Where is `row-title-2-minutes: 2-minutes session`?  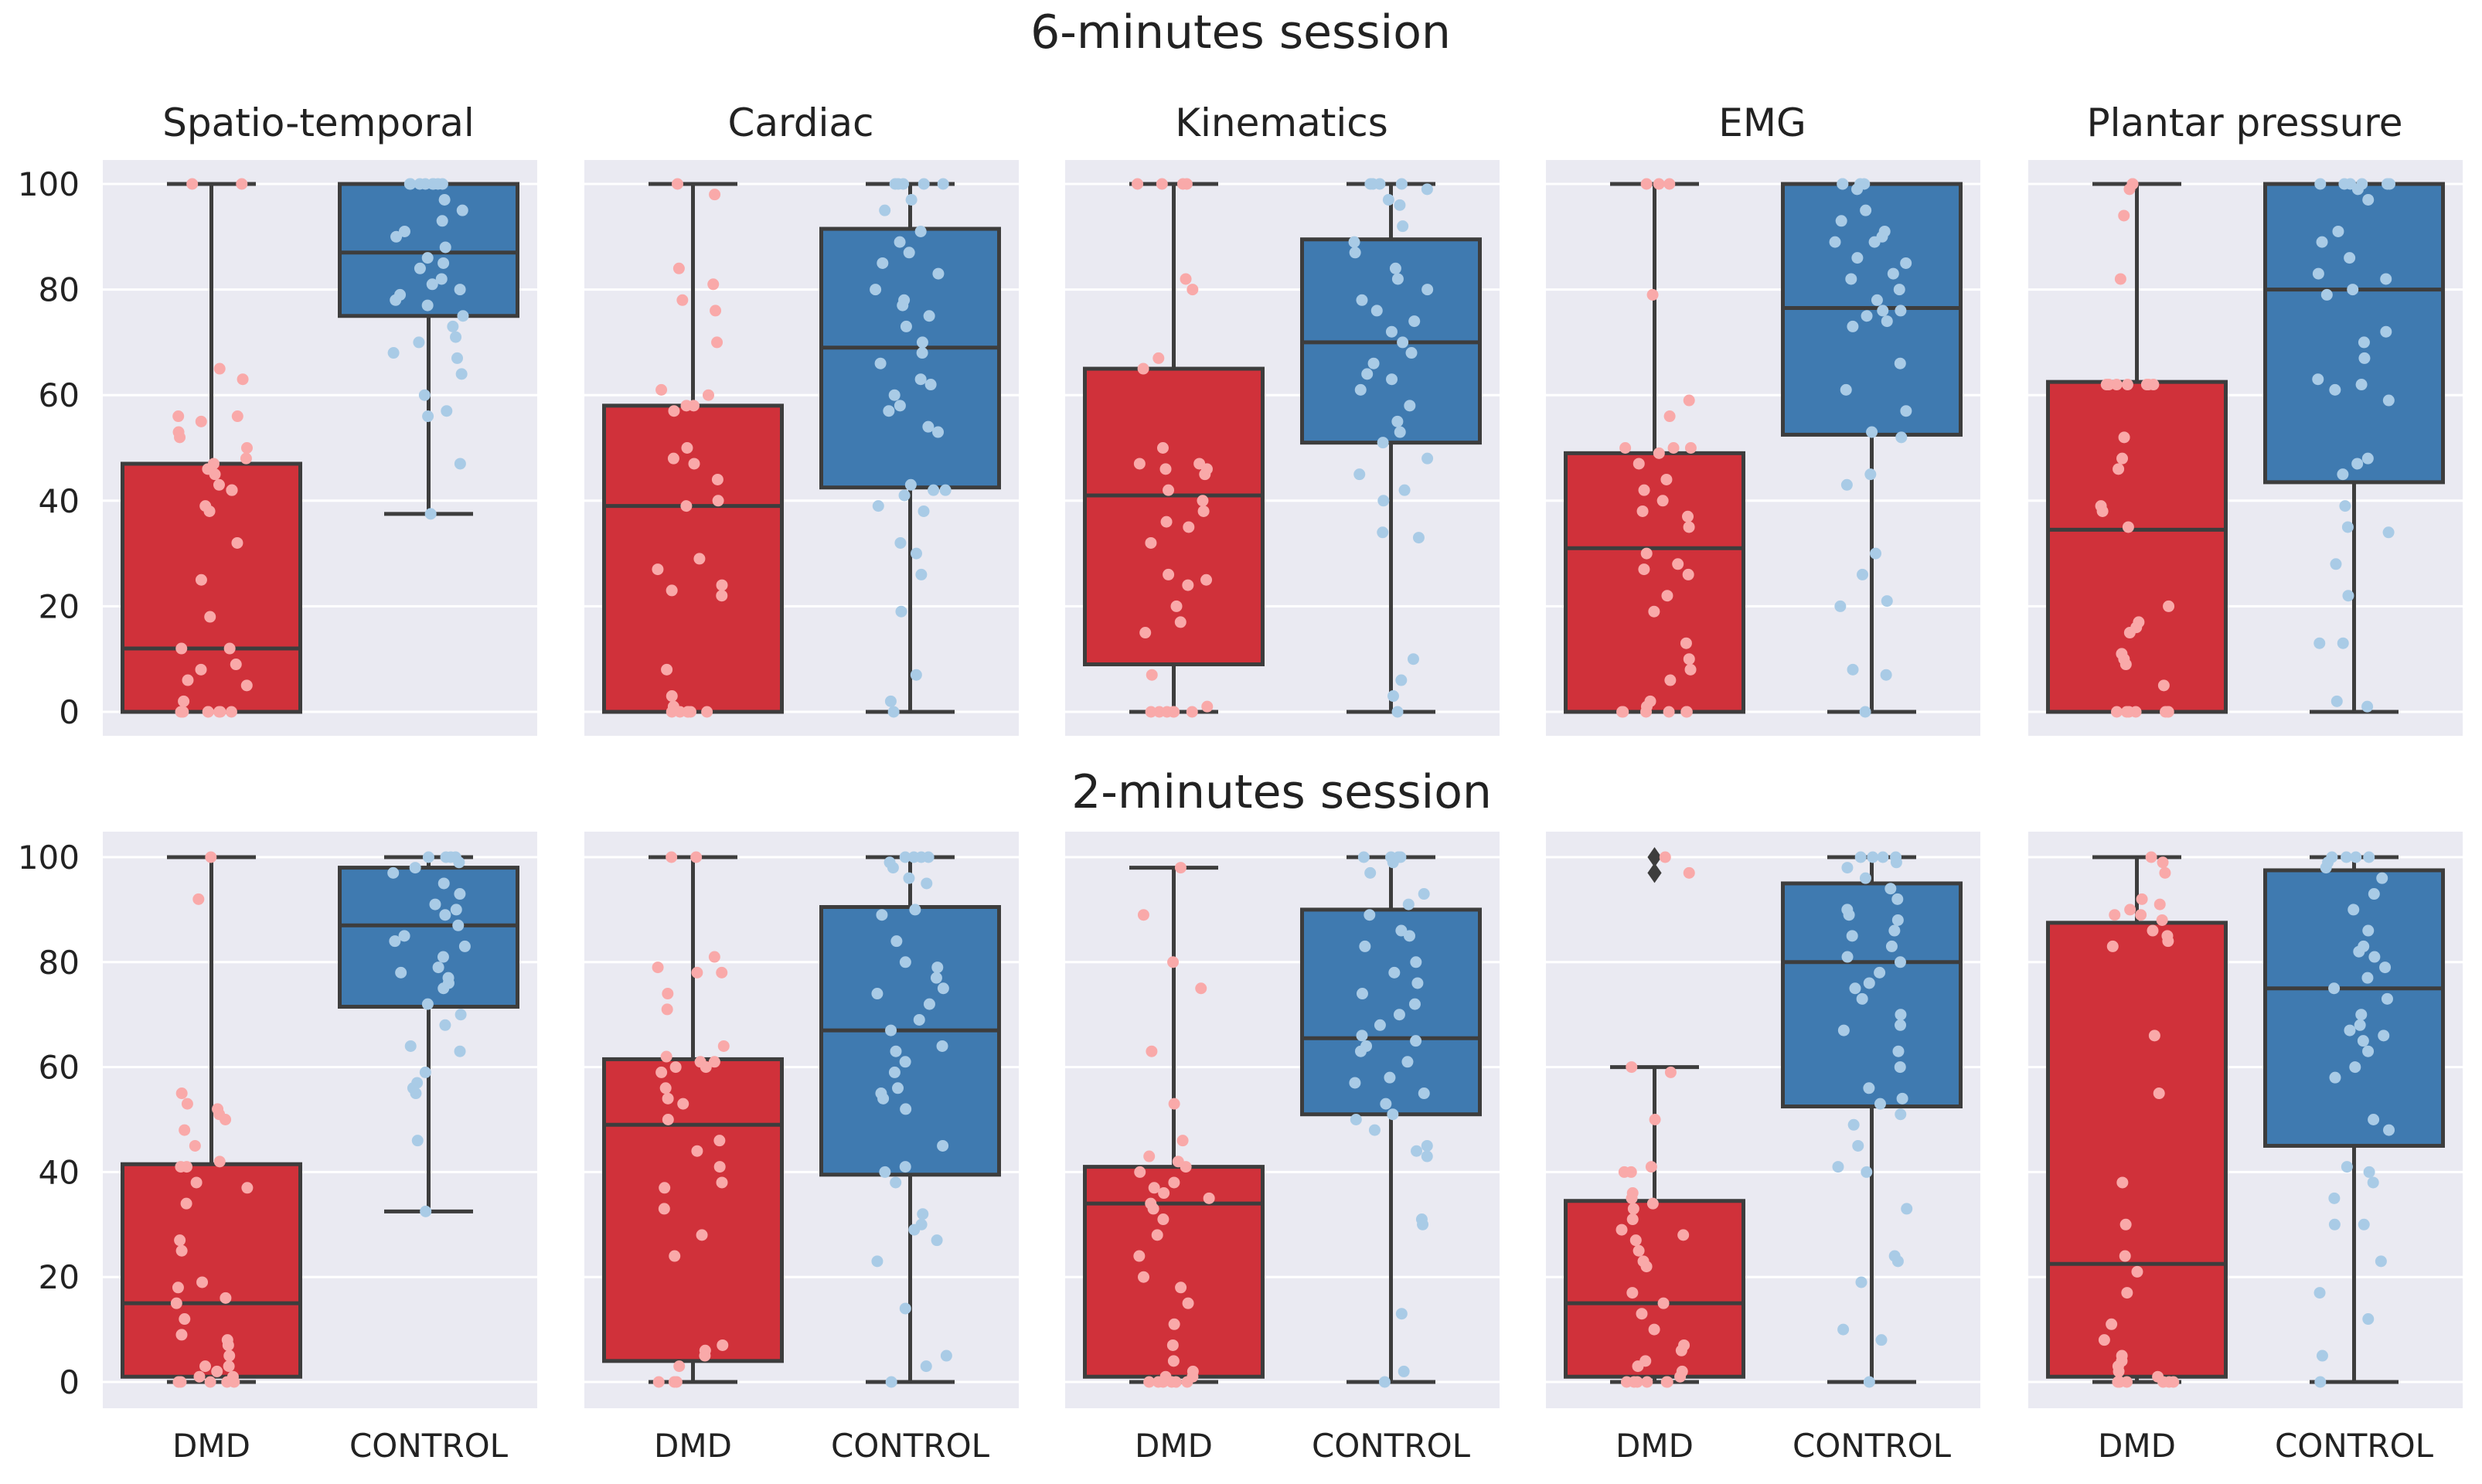 row-title-2-minutes: 2-minutes session is located at coordinates (1281, 792).